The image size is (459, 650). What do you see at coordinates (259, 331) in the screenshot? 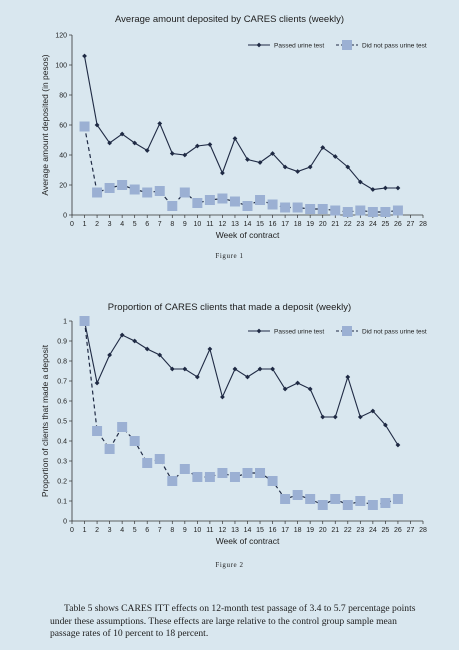
I see `chart2-legend-marker-passed` at bounding box center [259, 331].